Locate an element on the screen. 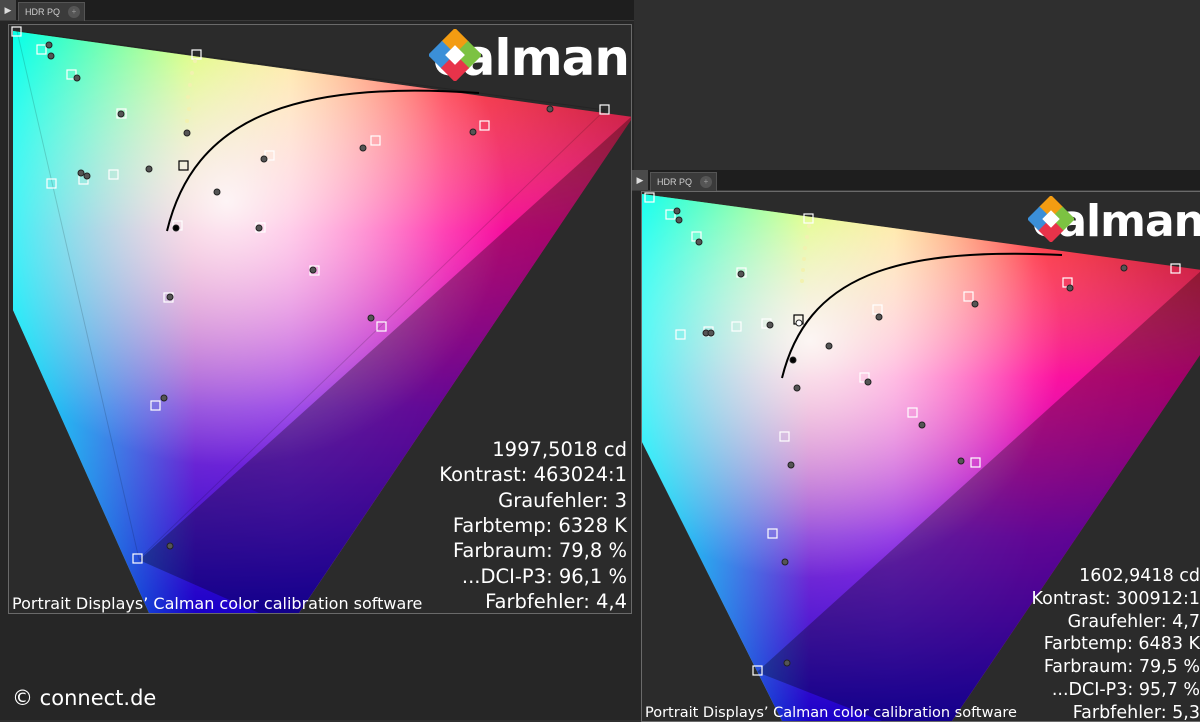 This screenshot has height=722, width=1200. contrast-value: Kontrast: 300912:1 is located at coordinates (1116, 599).